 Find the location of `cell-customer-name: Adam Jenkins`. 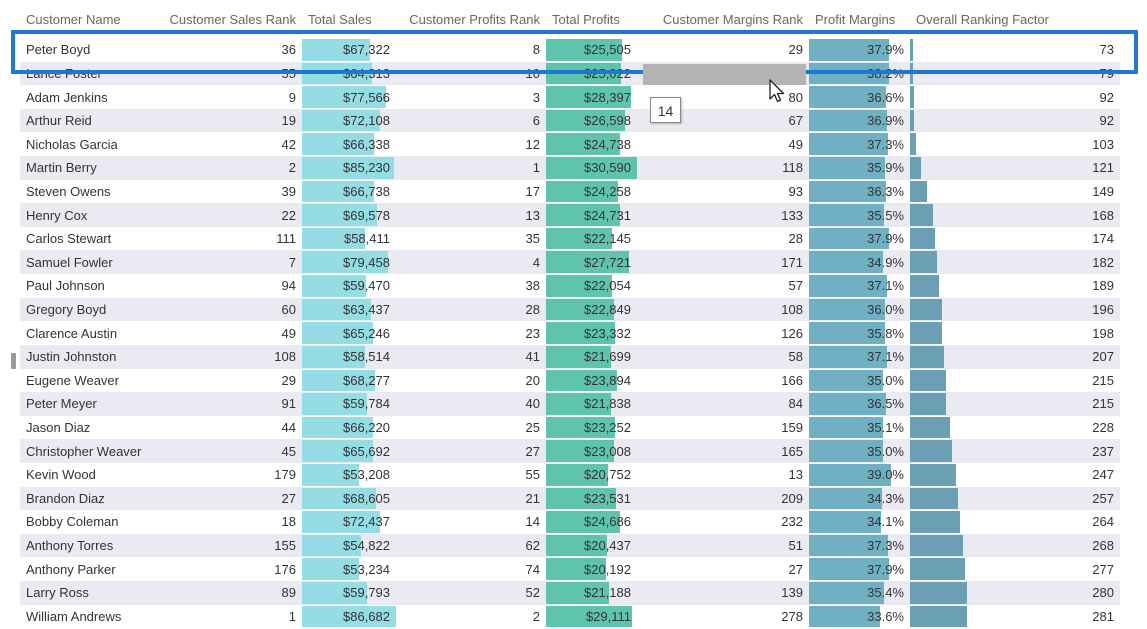

cell-customer-name: Adam Jenkins is located at coordinates (67, 97).